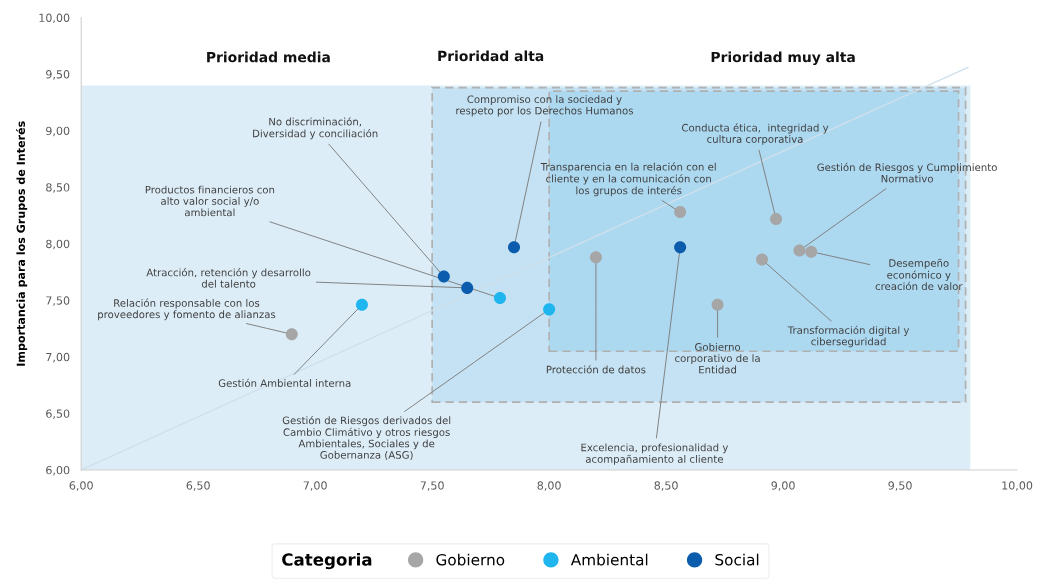  Describe the element at coordinates (198, 486) in the screenshot. I see `x-tick-label: 6,50` at that location.